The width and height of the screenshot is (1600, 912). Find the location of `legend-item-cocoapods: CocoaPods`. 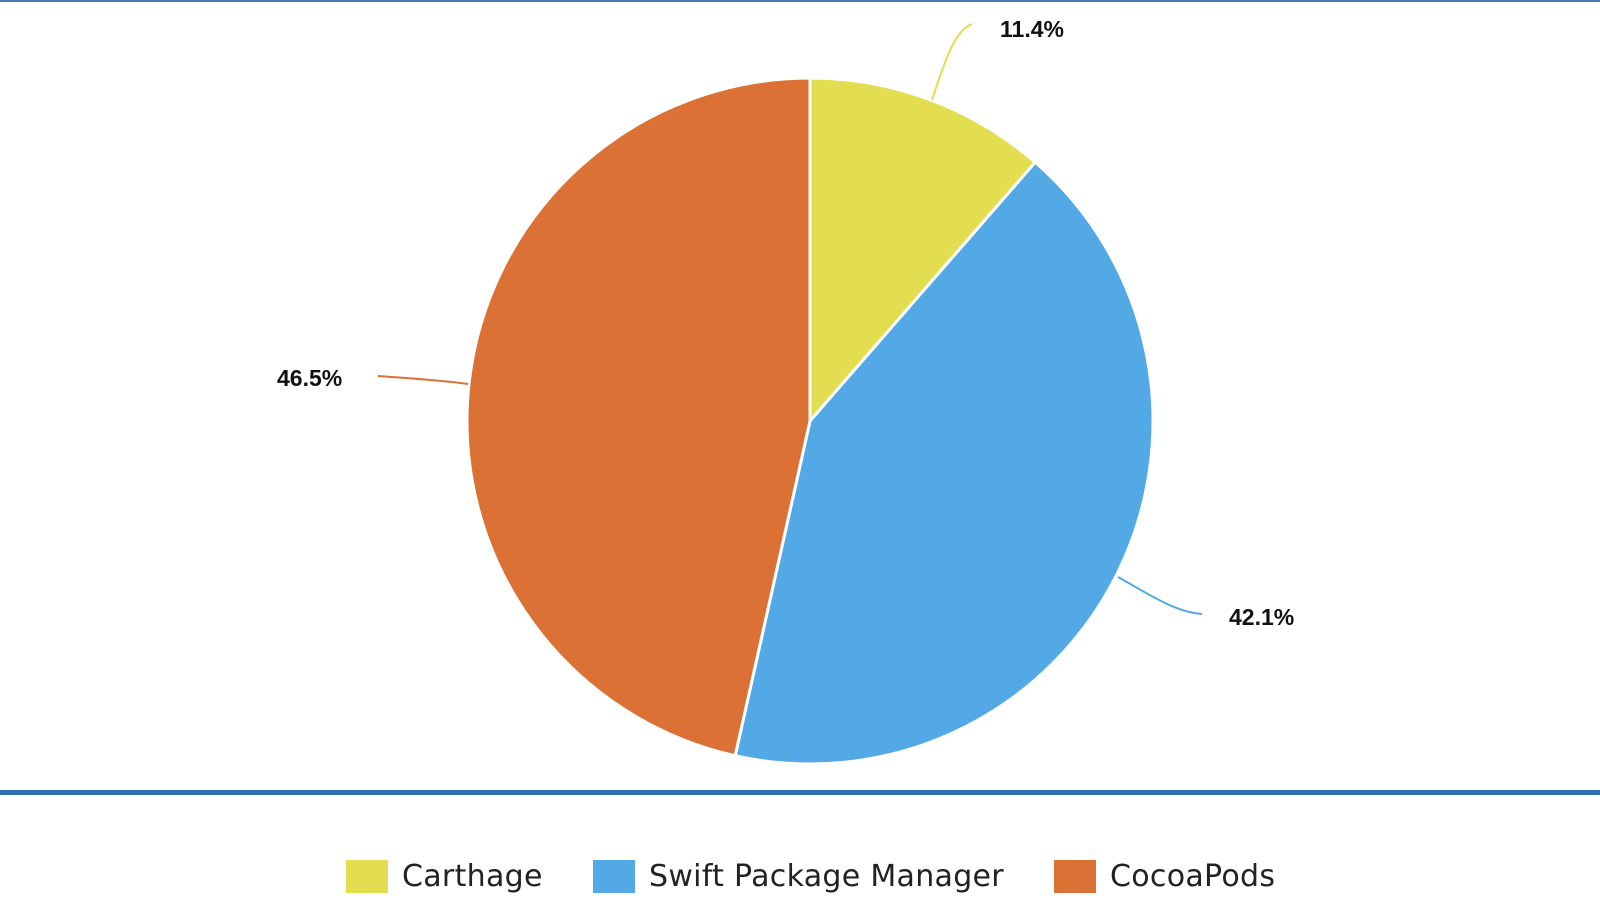

legend-item-cocoapods: CocoaPods is located at coordinates (1164, 876).